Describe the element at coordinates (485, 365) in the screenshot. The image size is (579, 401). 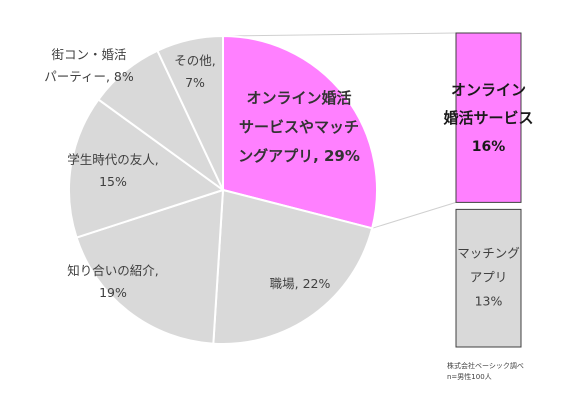
I see `source-note: 株式会社ベーシック調べ` at that location.